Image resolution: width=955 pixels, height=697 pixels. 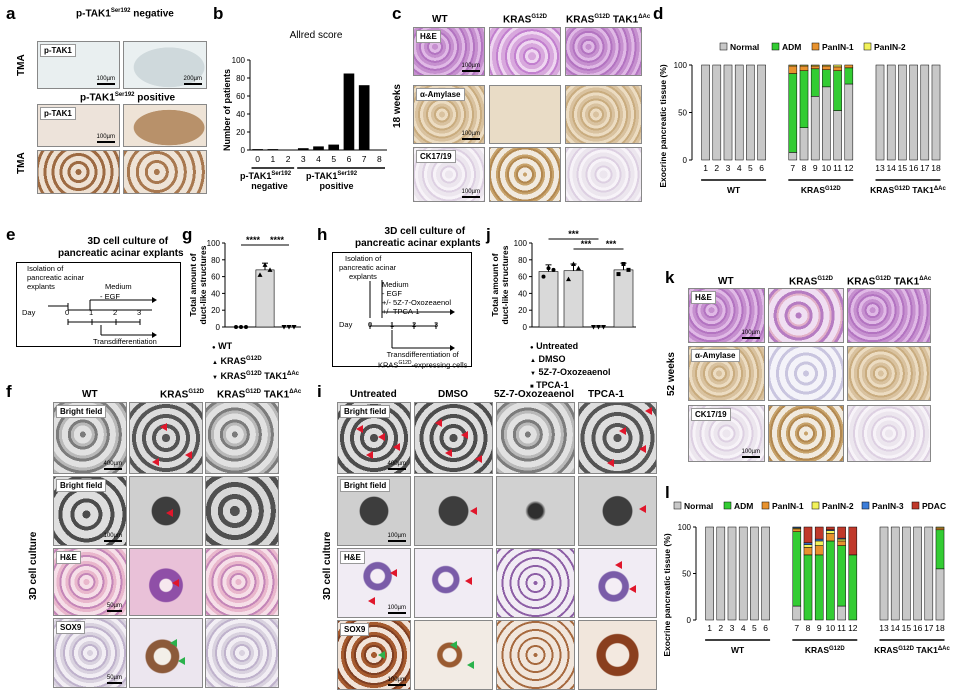 I want to click on panel-c-amylase-kras-tak1, so click(x=603, y=114).